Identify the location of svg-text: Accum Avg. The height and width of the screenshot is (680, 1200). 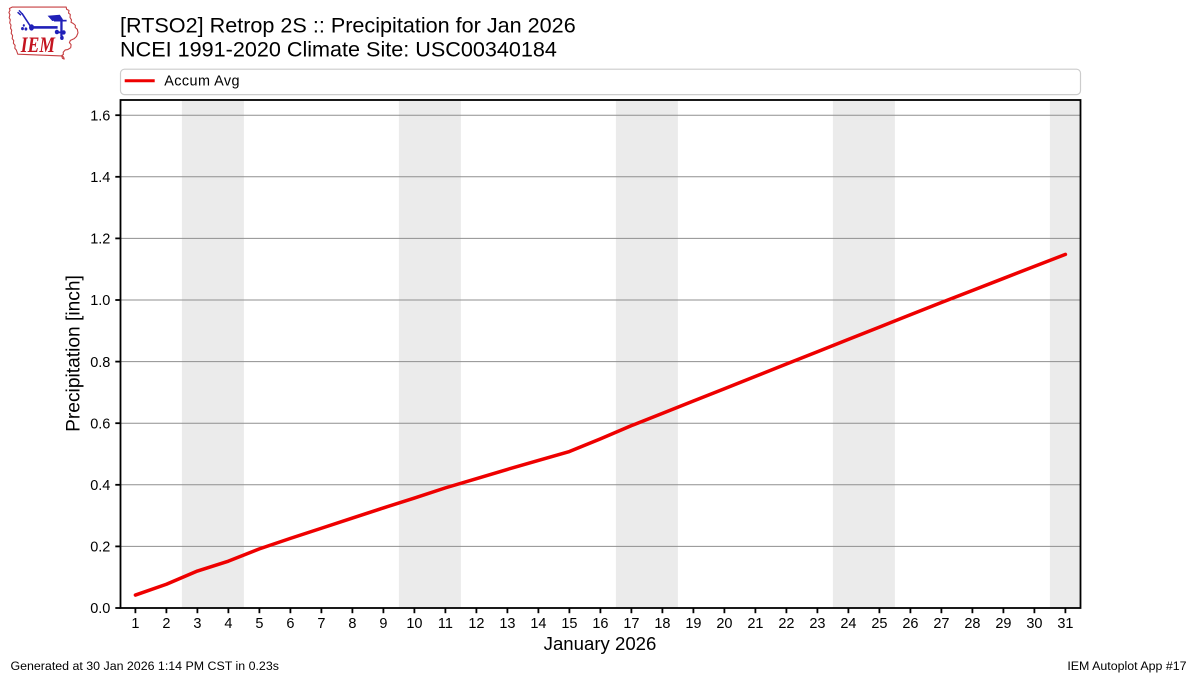
(202, 82).